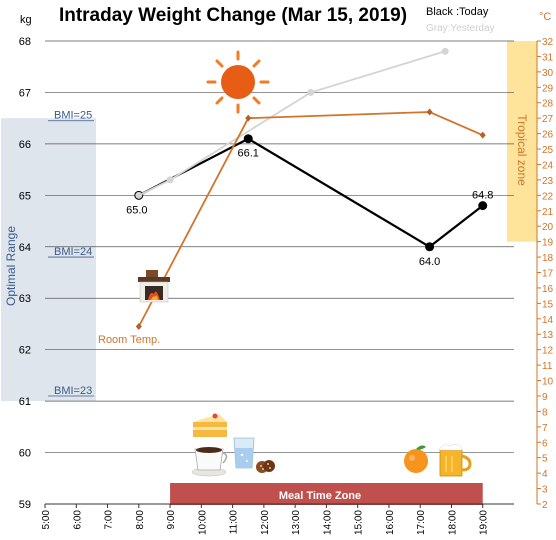  Describe the element at coordinates (548, 320) in the screenshot. I see `right-tick-label: 14` at that location.